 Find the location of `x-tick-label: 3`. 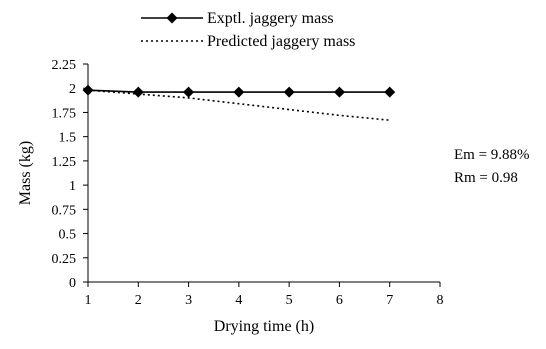

x-tick-label: 3 is located at coordinates (188, 300).